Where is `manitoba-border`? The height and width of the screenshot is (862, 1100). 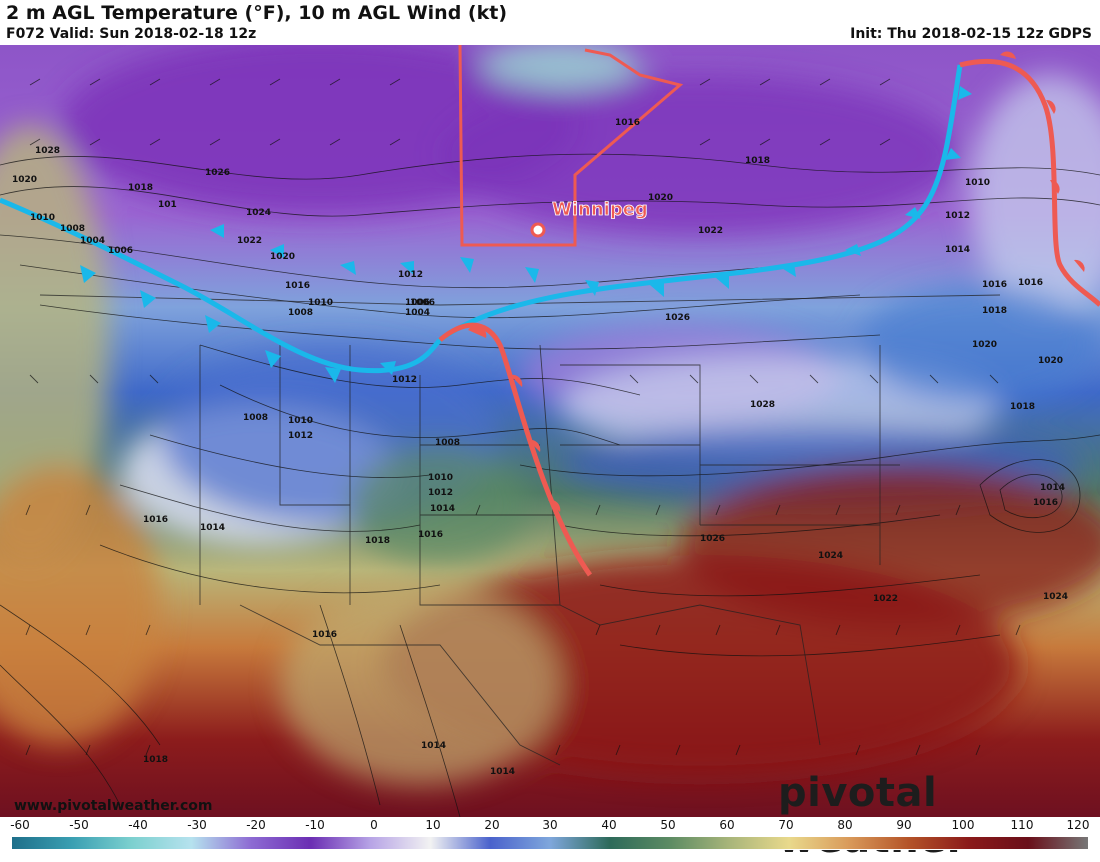 manitoba-border is located at coordinates (571, 146).